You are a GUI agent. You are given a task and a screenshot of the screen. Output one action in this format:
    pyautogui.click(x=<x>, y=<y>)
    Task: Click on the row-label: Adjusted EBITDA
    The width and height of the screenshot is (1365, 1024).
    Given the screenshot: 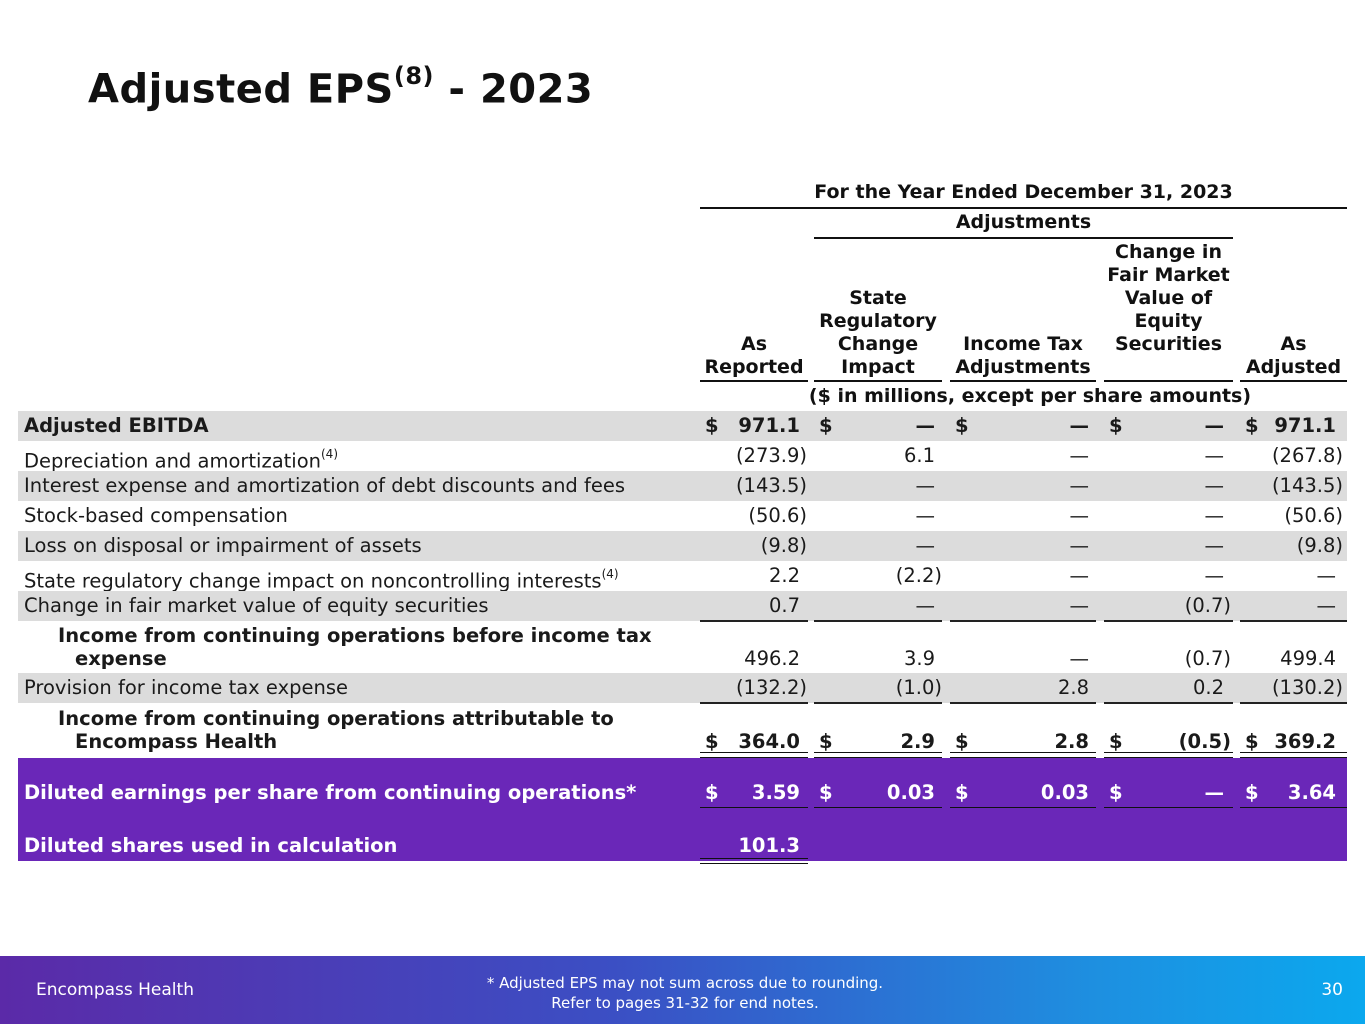 What is the action you would take?
    pyautogui.click(x=116, y=425)
    